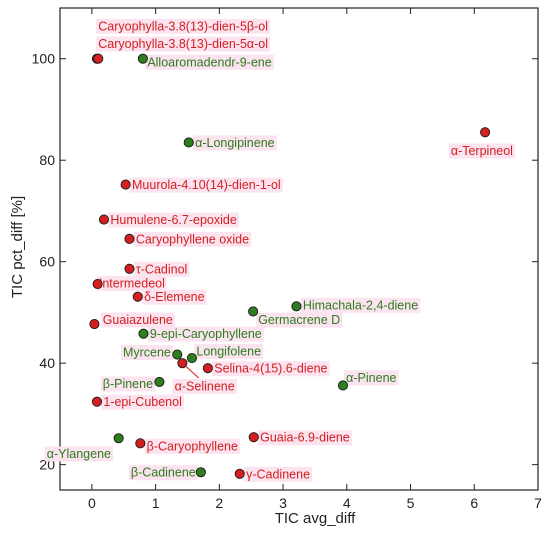  I want to click on point-label: Selina-4(15).6-diene, so click(270, 369).